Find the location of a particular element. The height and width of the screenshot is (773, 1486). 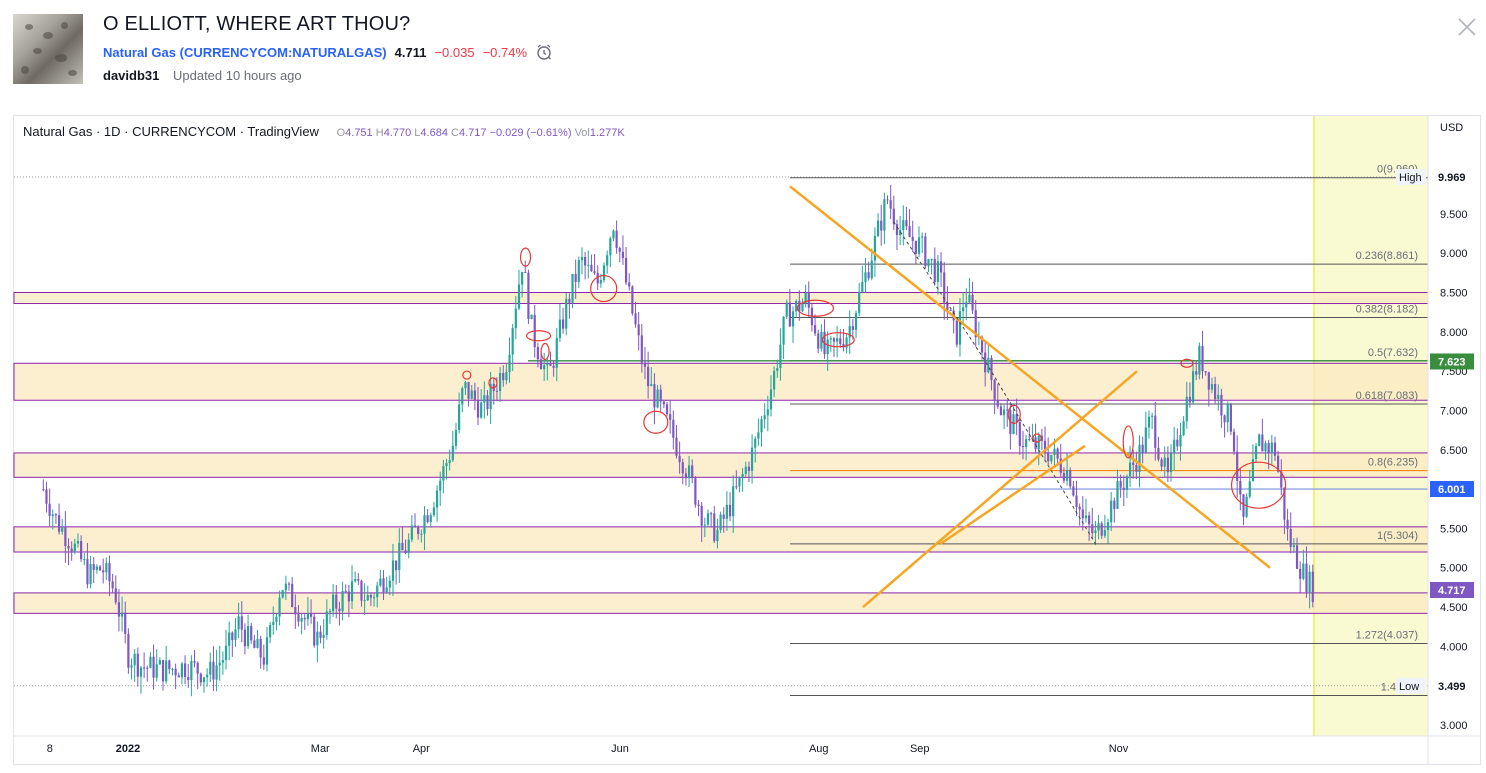

fib-level-label: 1(5.304) is located at coordinates (1397, 536).